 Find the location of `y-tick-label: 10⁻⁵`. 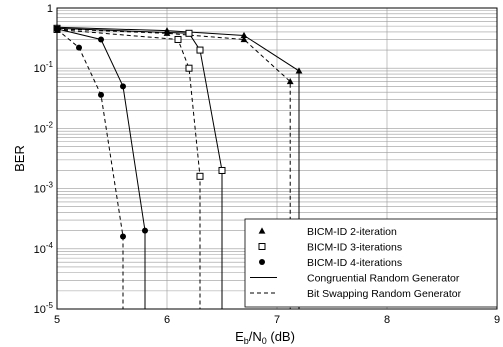

y-tick-label: 10⁻⁵ is located at coordinates (44, 308).